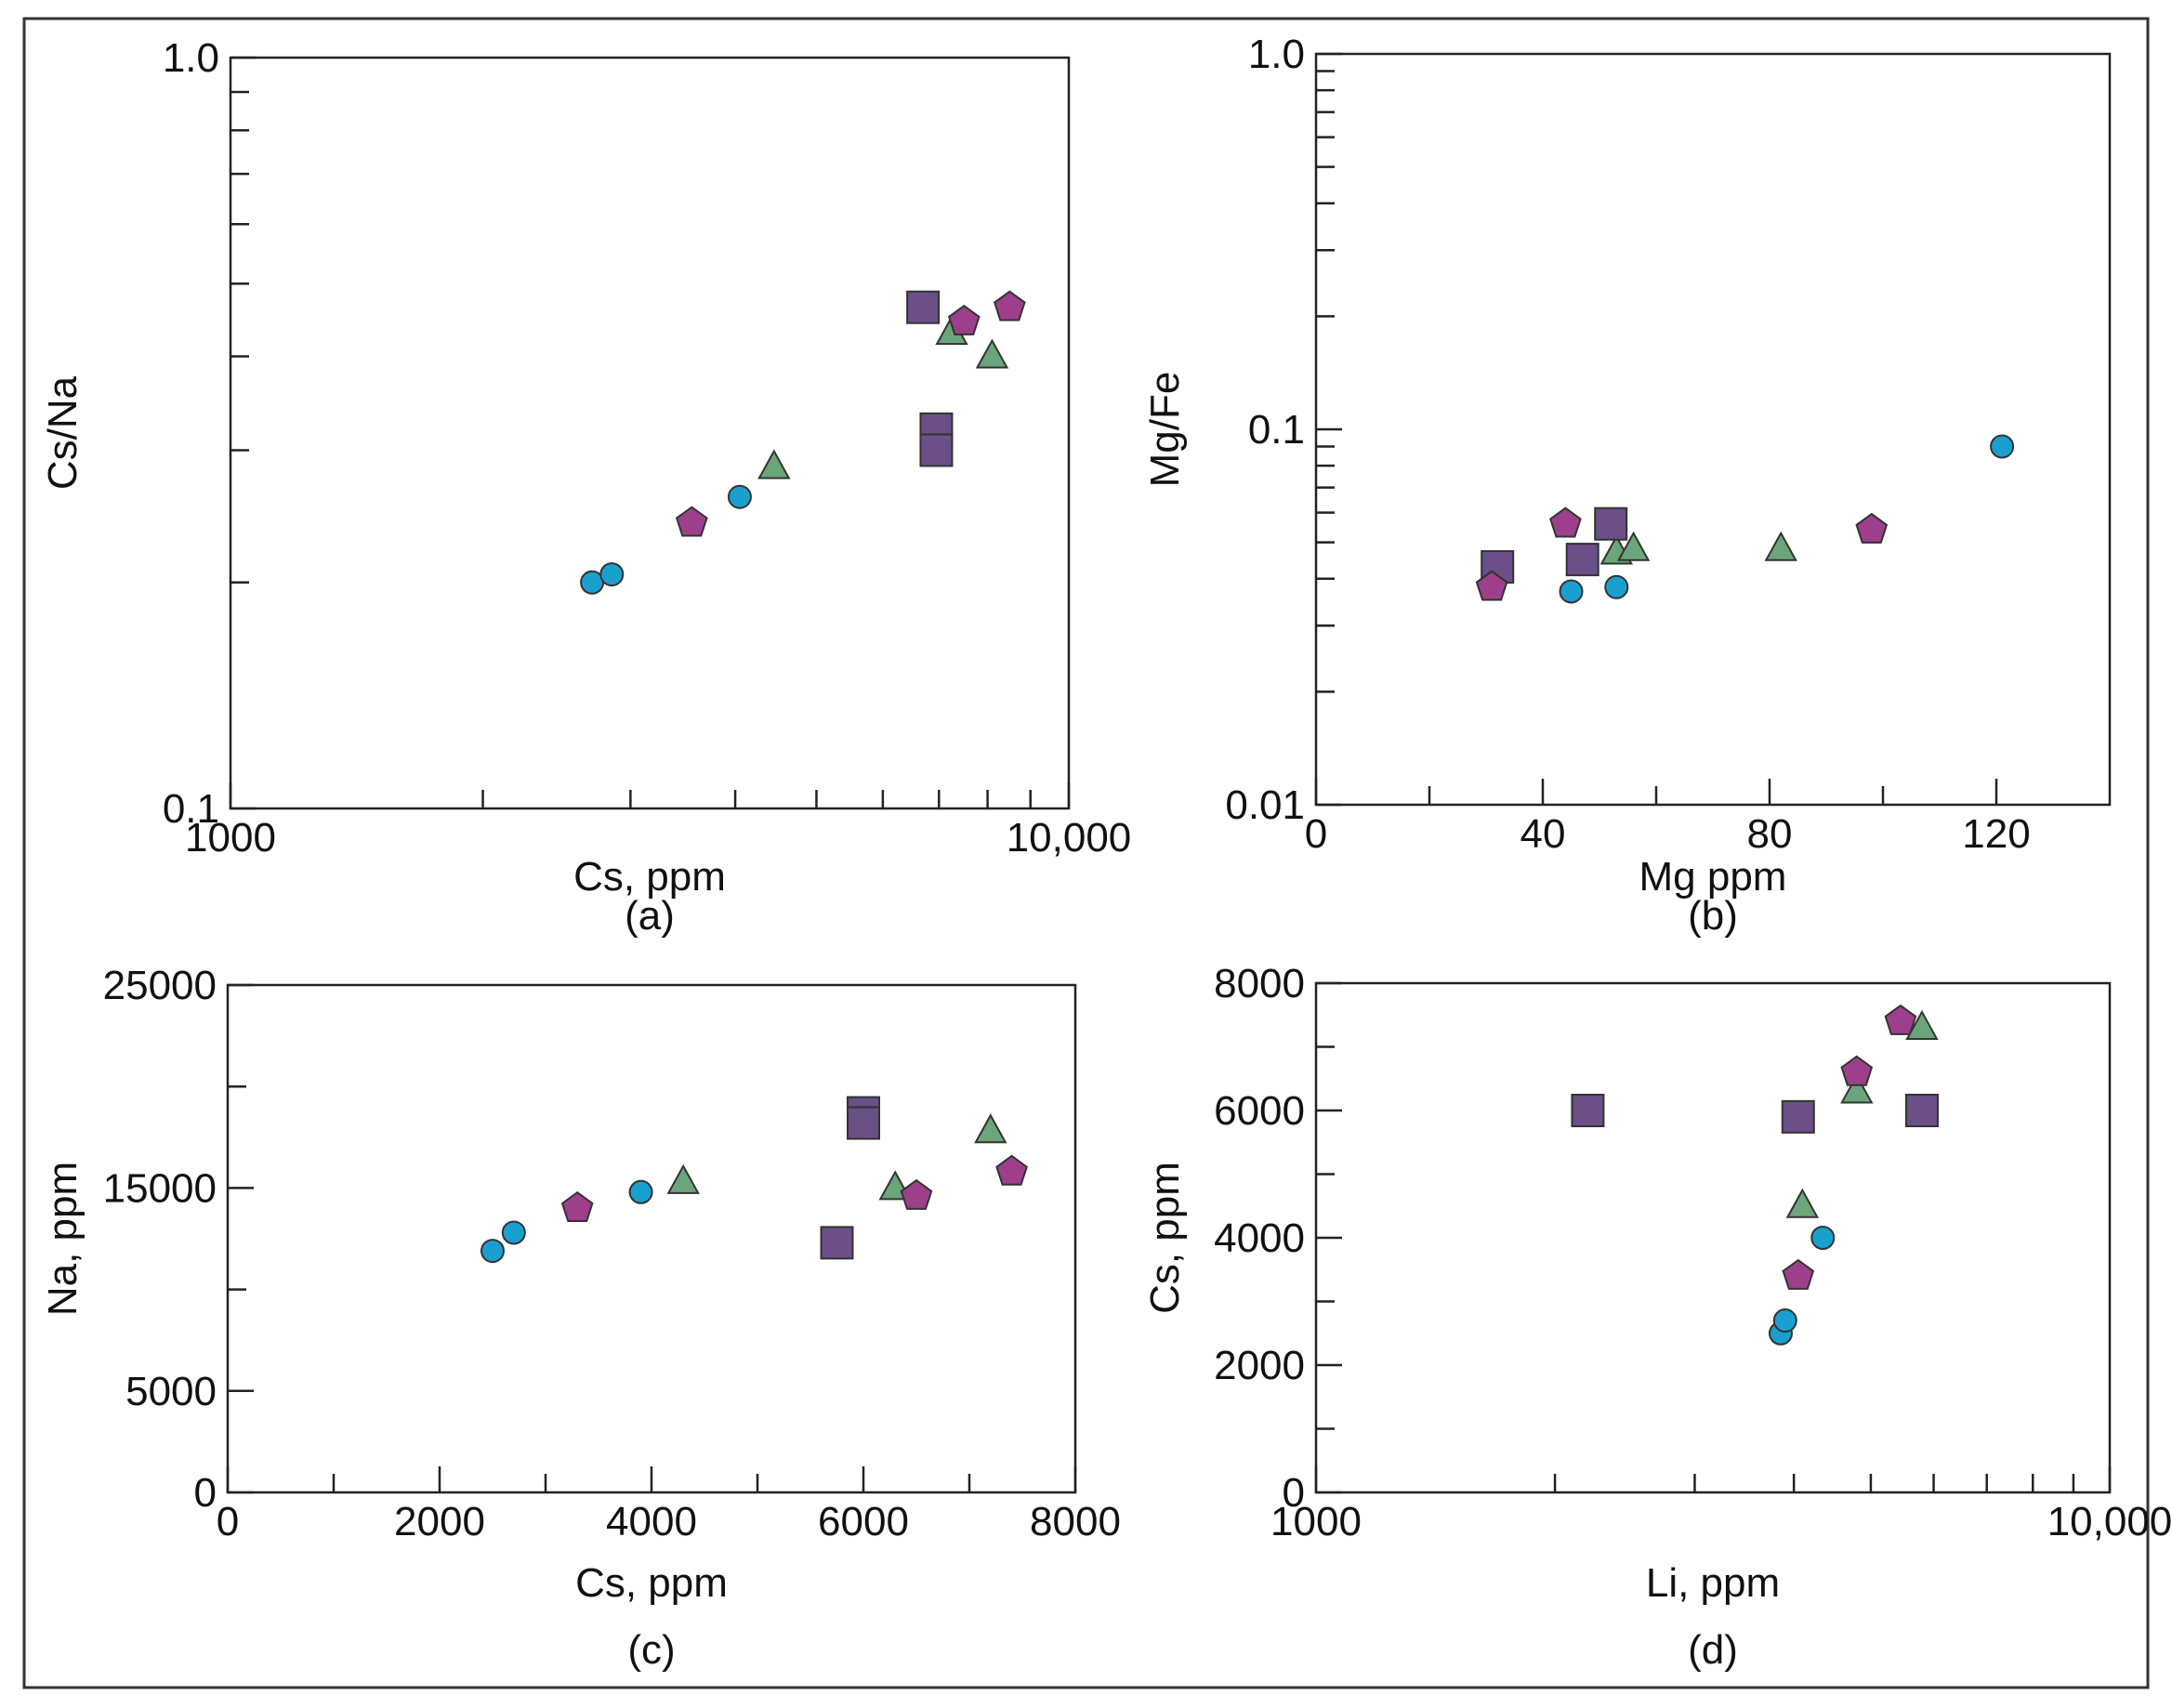  Describe the element at coordinates (1713, 877) in the screenshot. I see `x-axis-label: Mg ppm` at that location.